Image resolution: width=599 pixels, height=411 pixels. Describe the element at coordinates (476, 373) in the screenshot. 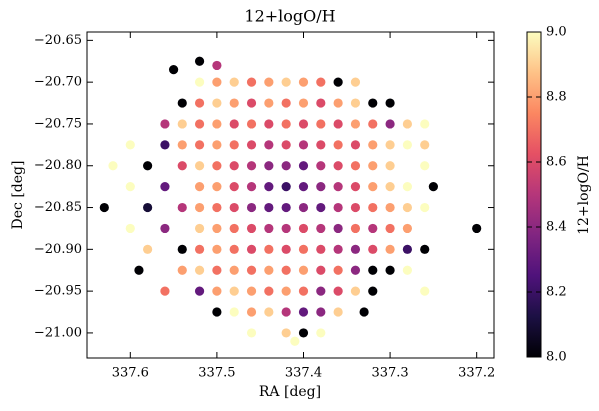

I see `x-tick-label: 337.2` at that location.